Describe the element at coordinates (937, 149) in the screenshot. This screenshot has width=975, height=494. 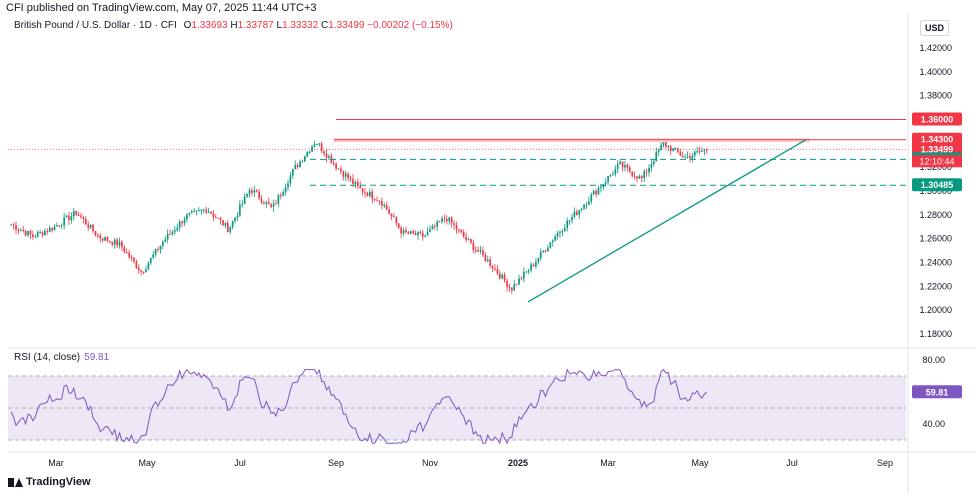
I see `price-tag` at that location.